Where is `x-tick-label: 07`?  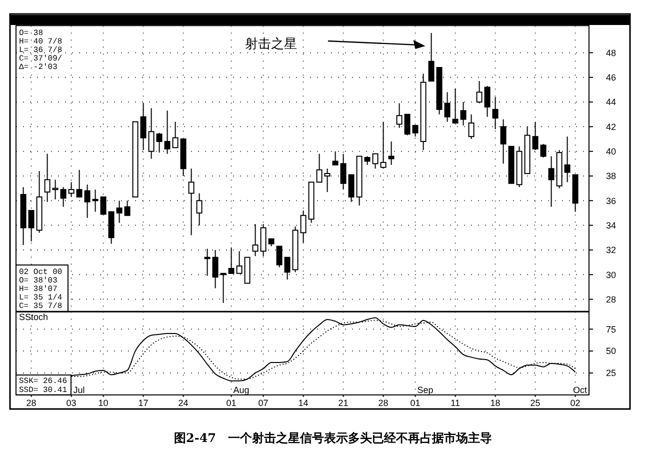
x-tick-label: 07 is located at coordinates (263, 403).